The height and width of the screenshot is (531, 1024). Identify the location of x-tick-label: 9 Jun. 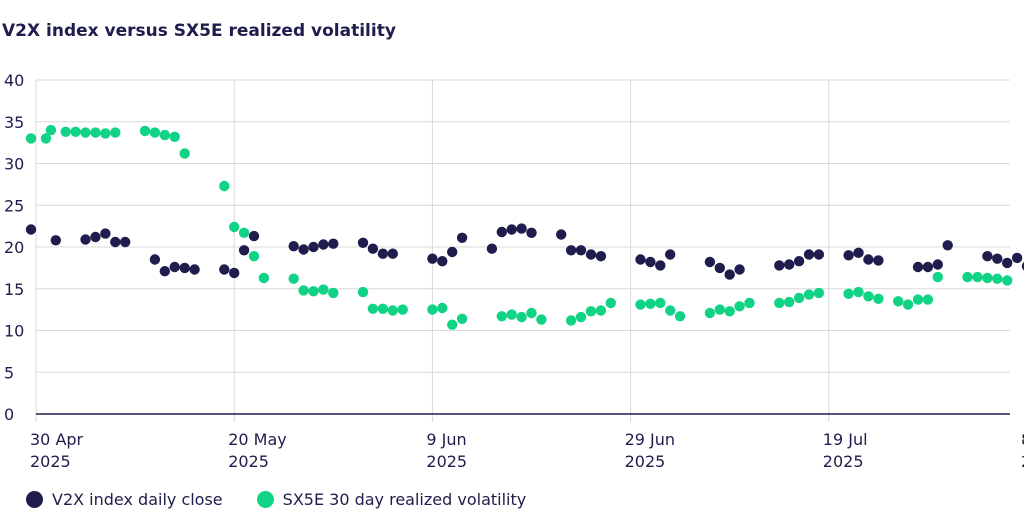
(446, 439).